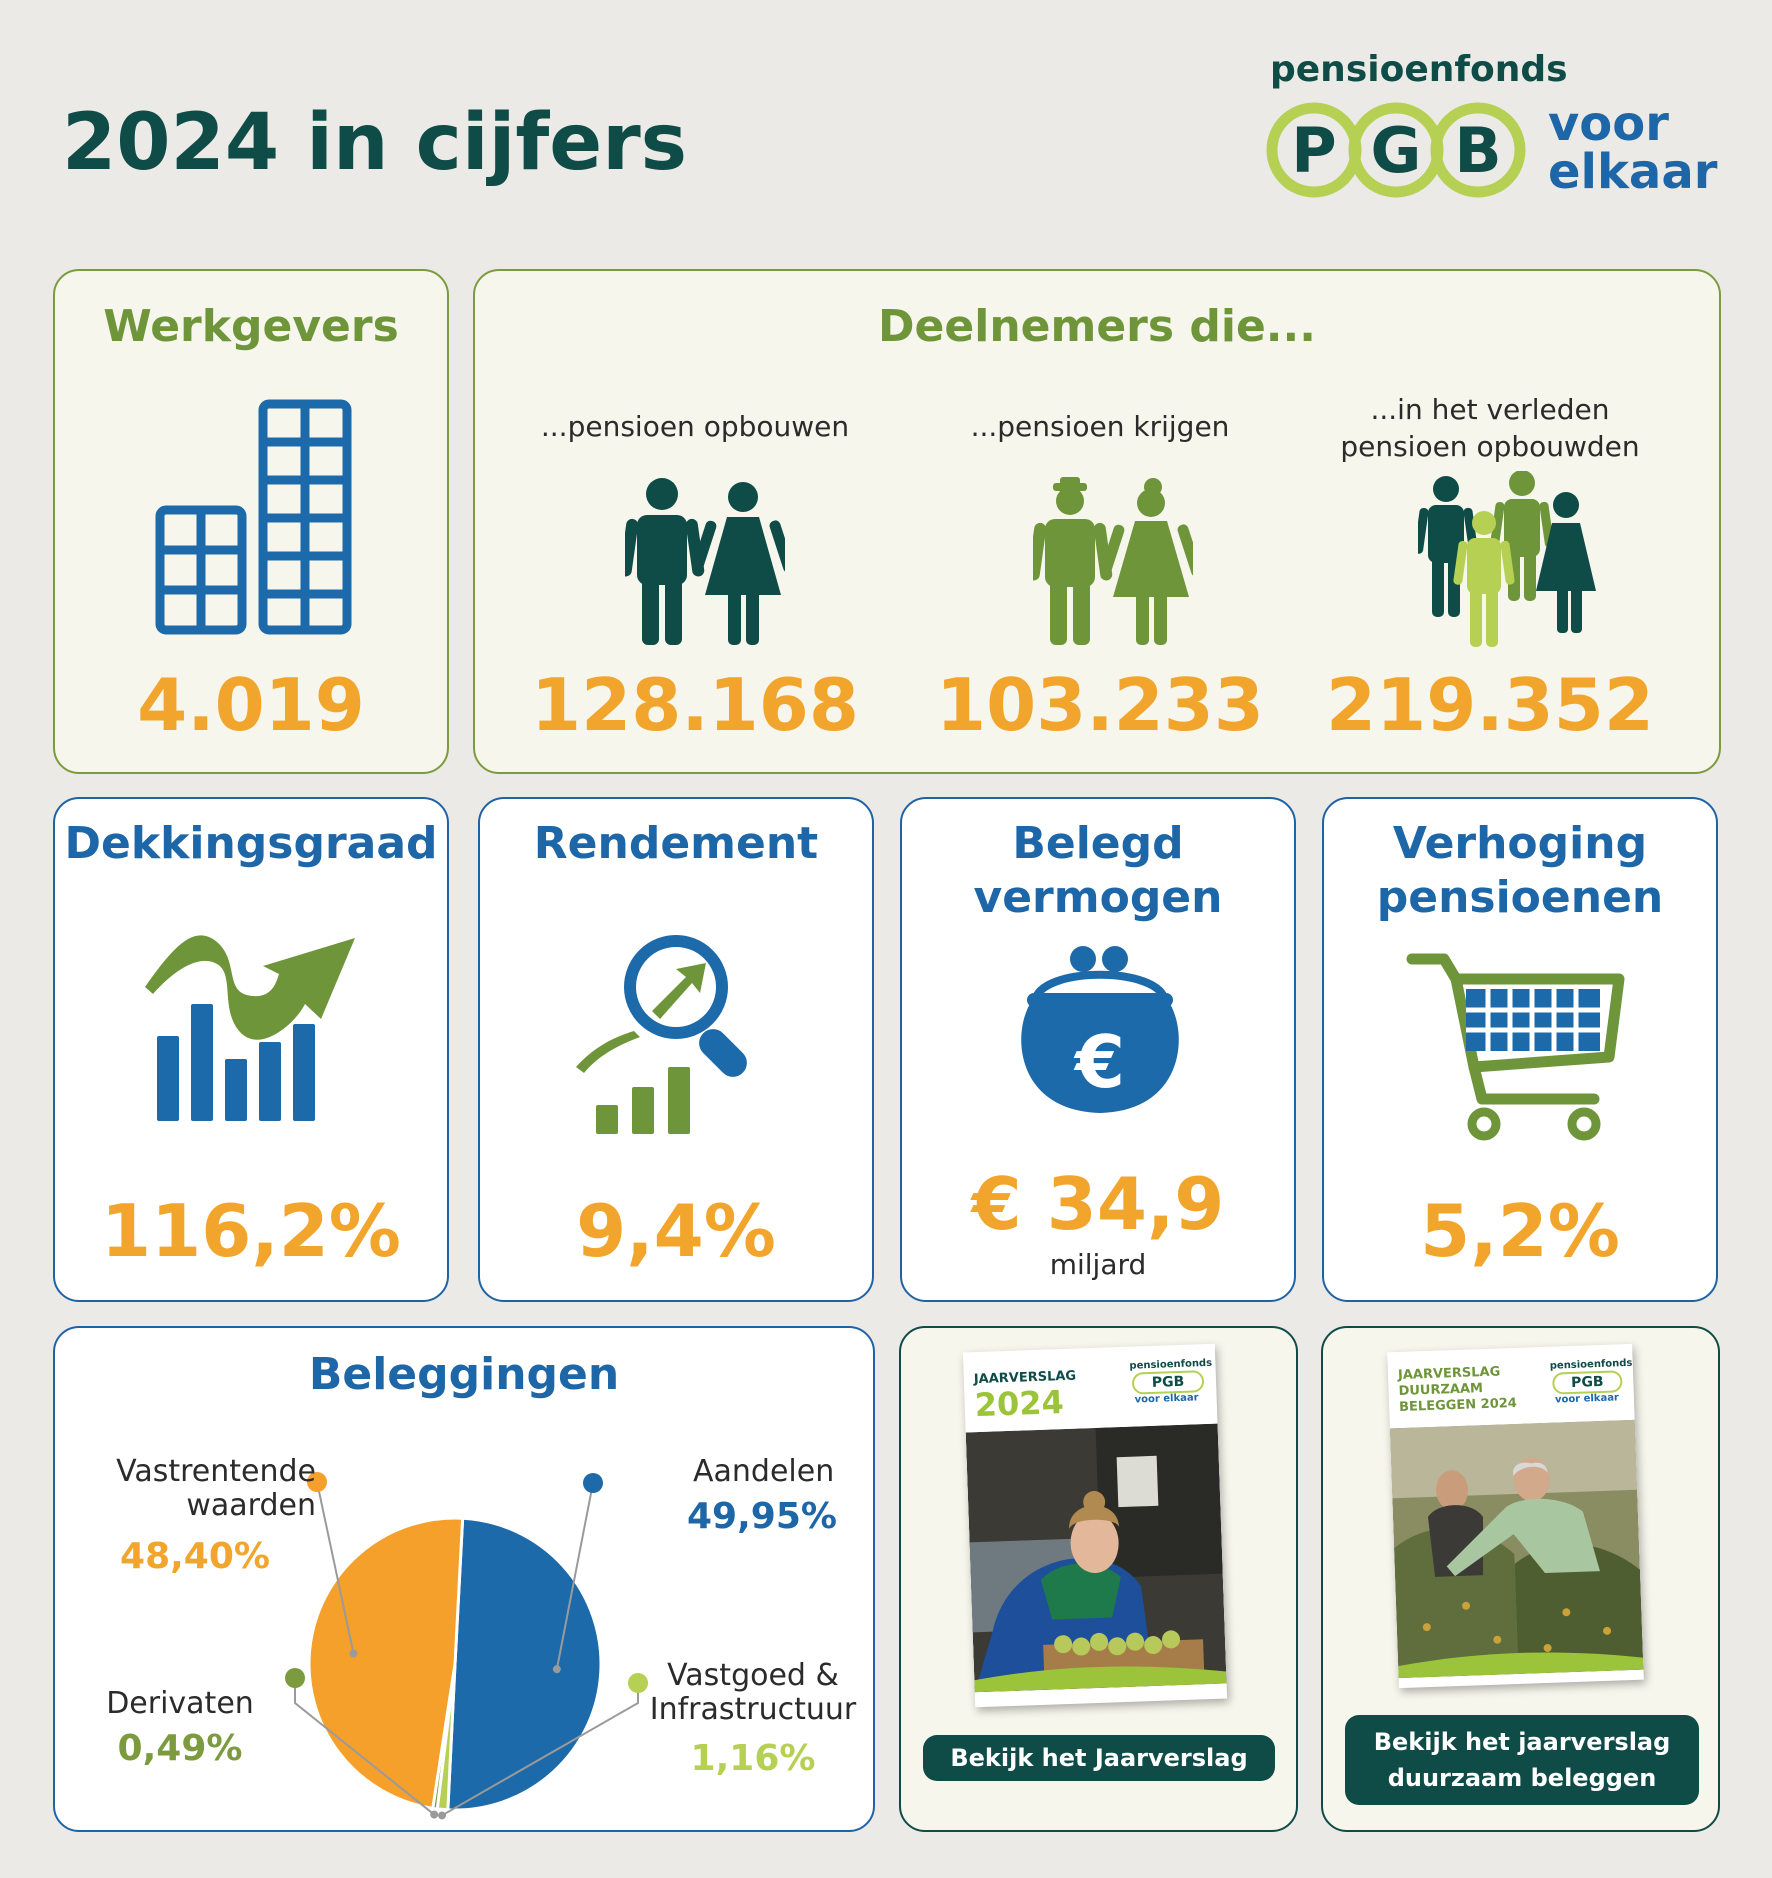  Describe the element at coordinates (1098, 843) in the screenshot. I see `belegd-title-1: Belegd` at that location.